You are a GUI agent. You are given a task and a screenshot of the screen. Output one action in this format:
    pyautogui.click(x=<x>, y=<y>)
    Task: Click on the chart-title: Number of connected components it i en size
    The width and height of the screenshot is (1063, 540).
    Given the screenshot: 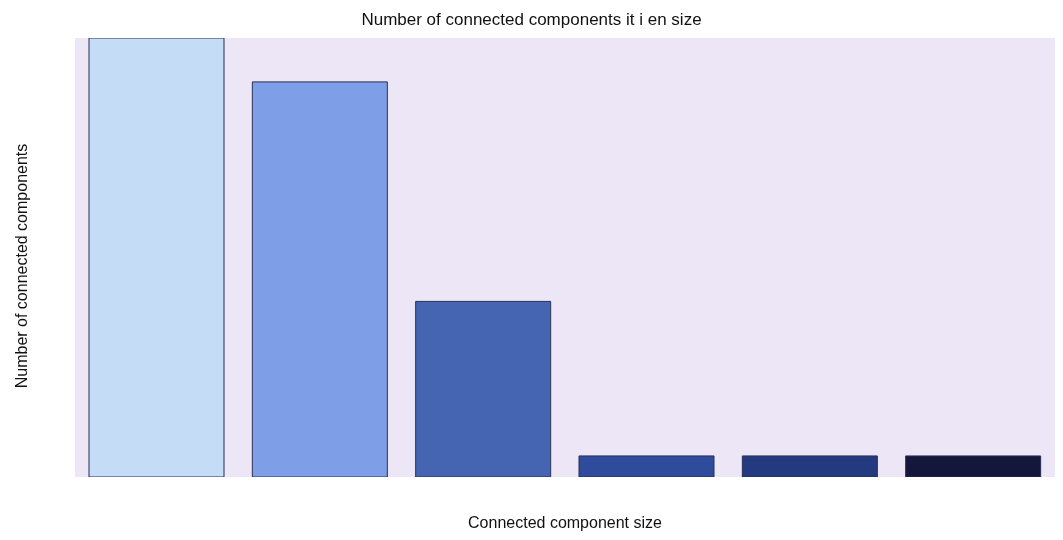 What is the action you would take?
    pyautogui.click(x=531, y=20)
    